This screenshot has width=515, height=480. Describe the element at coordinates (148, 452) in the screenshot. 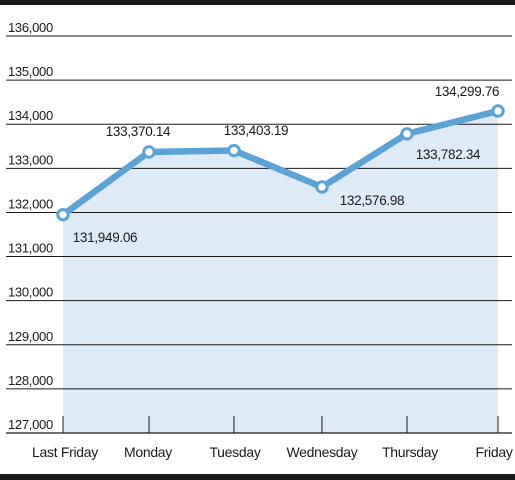

I see `x-tick-label: Monday` at that location.